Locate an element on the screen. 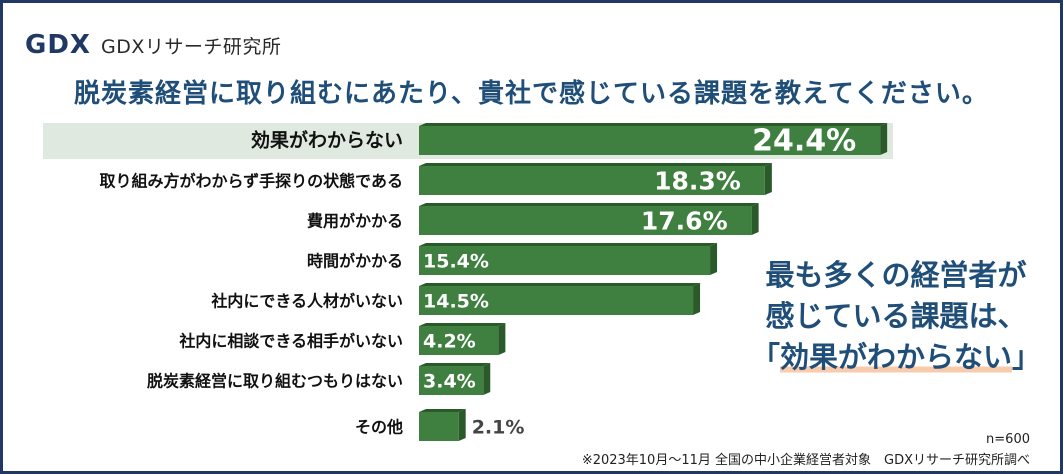 The width and height of the screenshot is (1063, 474). category-label-3: 費用がかかる is located at coordinates (355, 221).